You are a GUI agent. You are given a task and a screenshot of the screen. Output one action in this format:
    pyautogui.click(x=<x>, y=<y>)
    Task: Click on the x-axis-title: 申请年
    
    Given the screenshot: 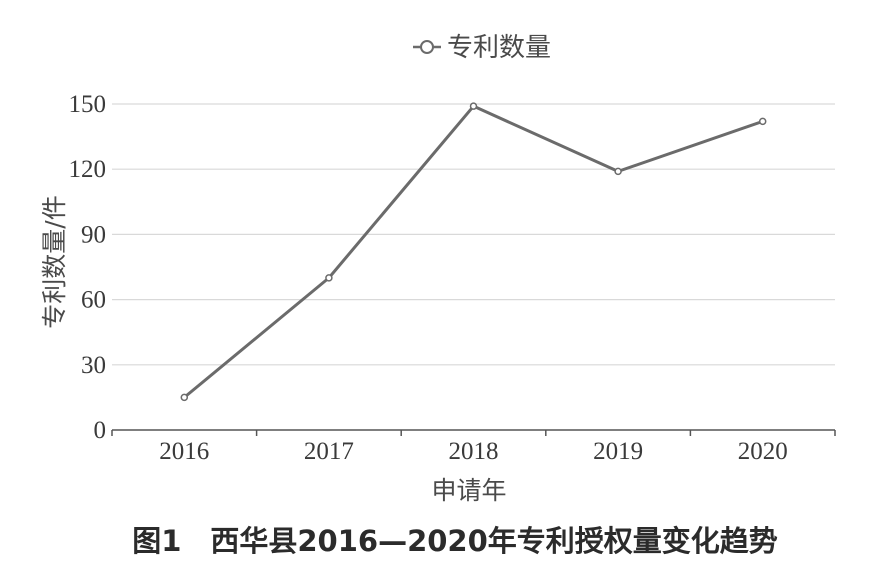 What is the action you would take?
    pyautogui.click(x=468, y=490)
    